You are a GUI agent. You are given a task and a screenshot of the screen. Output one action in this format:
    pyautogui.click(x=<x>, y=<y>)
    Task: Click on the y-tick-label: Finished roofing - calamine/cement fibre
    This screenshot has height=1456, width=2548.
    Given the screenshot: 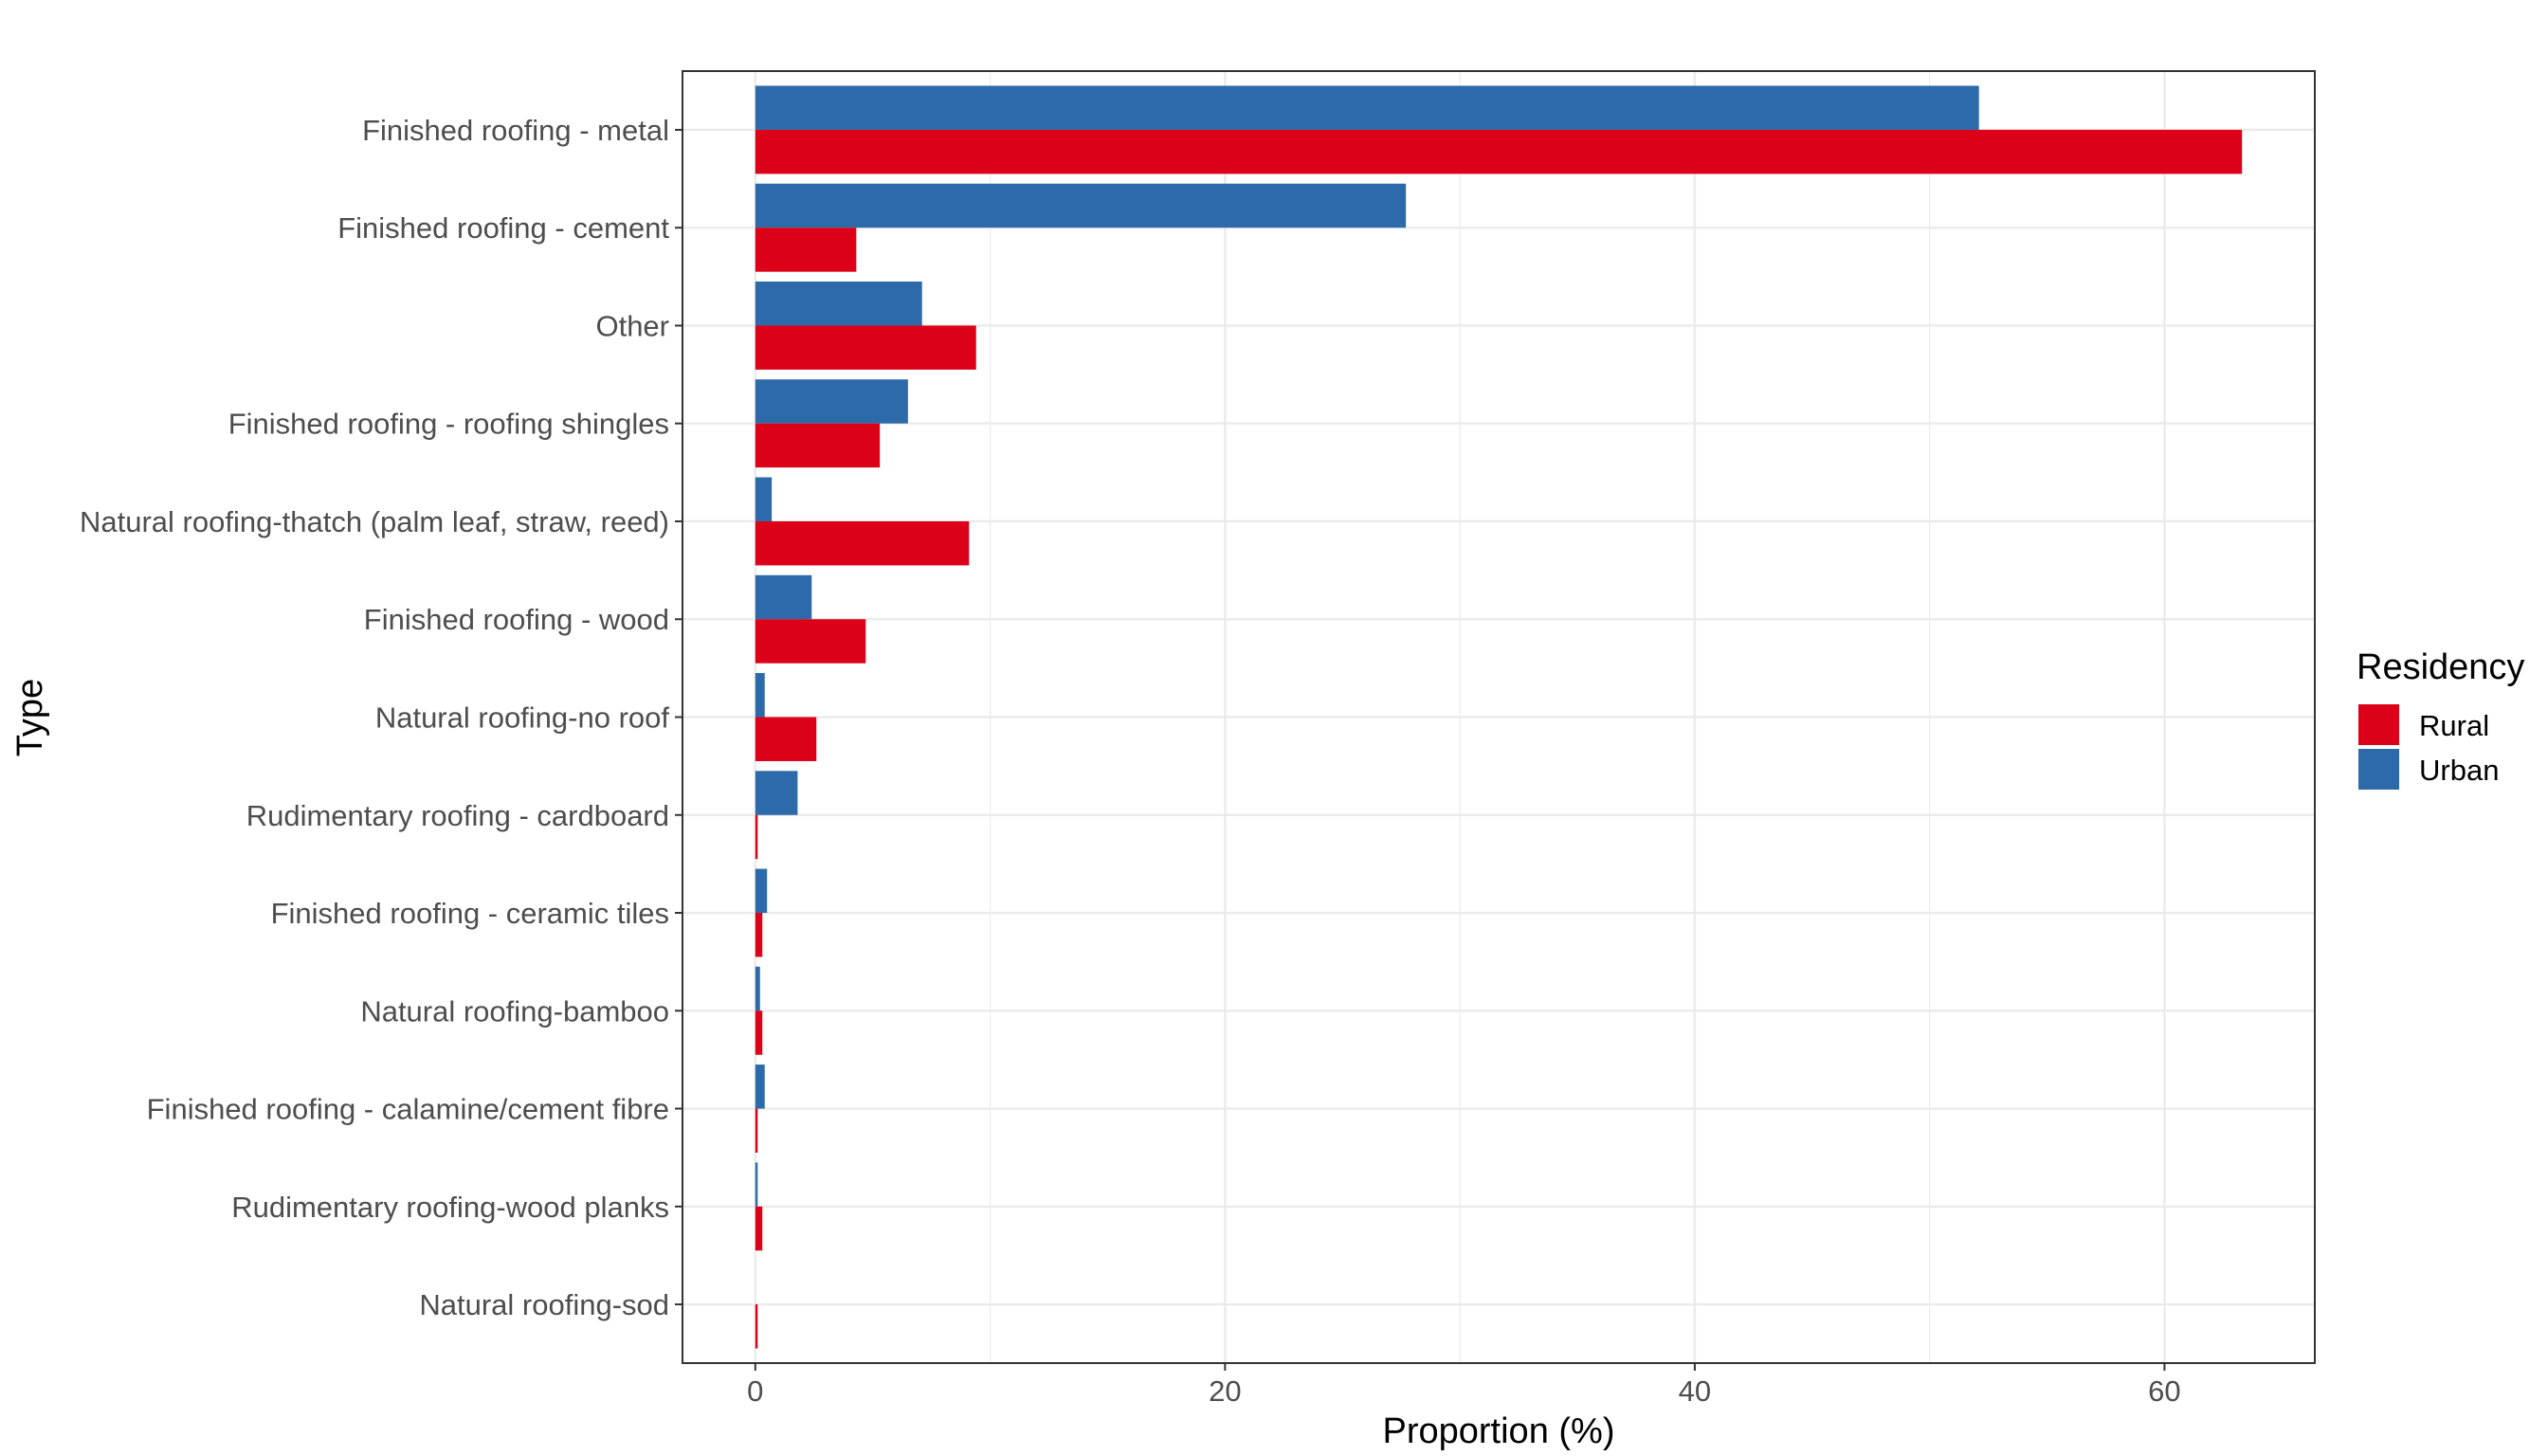 What is the action you would take?
    pyautogui.click(x=408, y=1109)
    